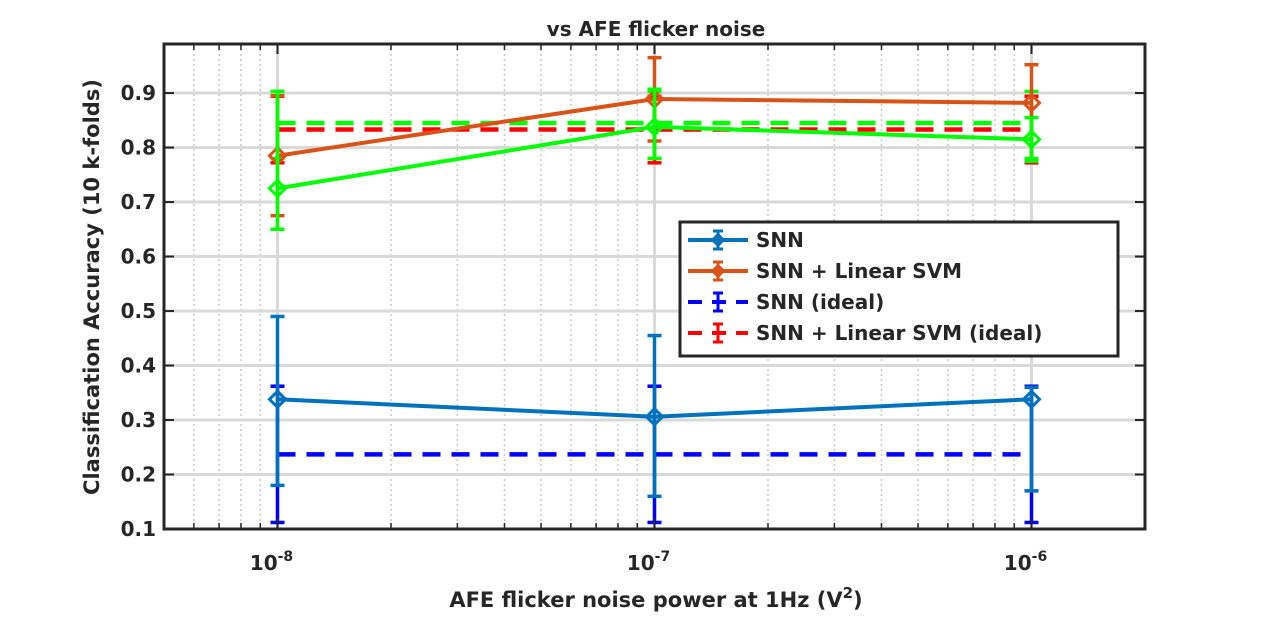 This screenshot has height=618, width=1266. What do you see at coordinates (848, 593) in the screenshot?
I see `x-axis-label-superscript: 2` at bounding box center [848, 593].